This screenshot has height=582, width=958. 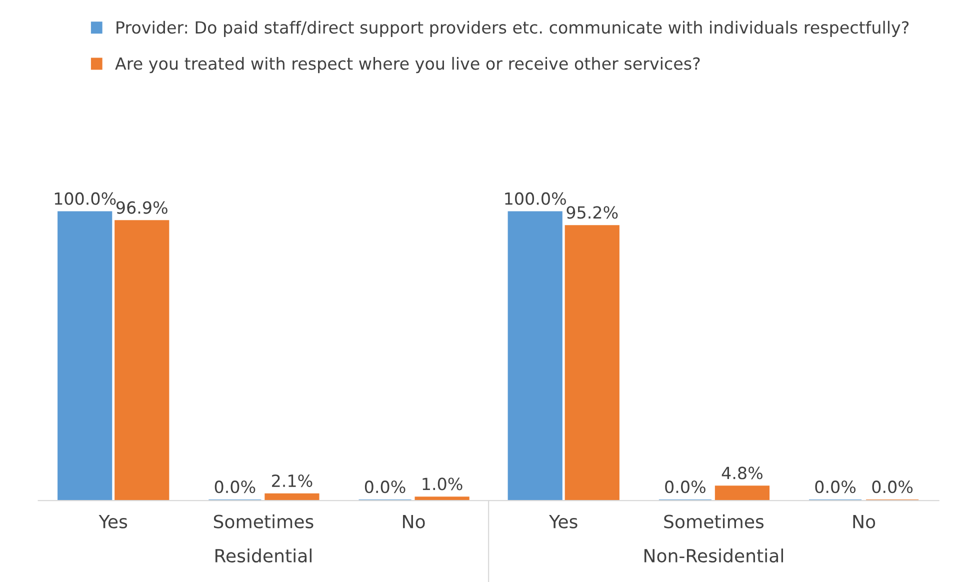 I want to click on data-label: 96.9%, so click(x=142, y=207).